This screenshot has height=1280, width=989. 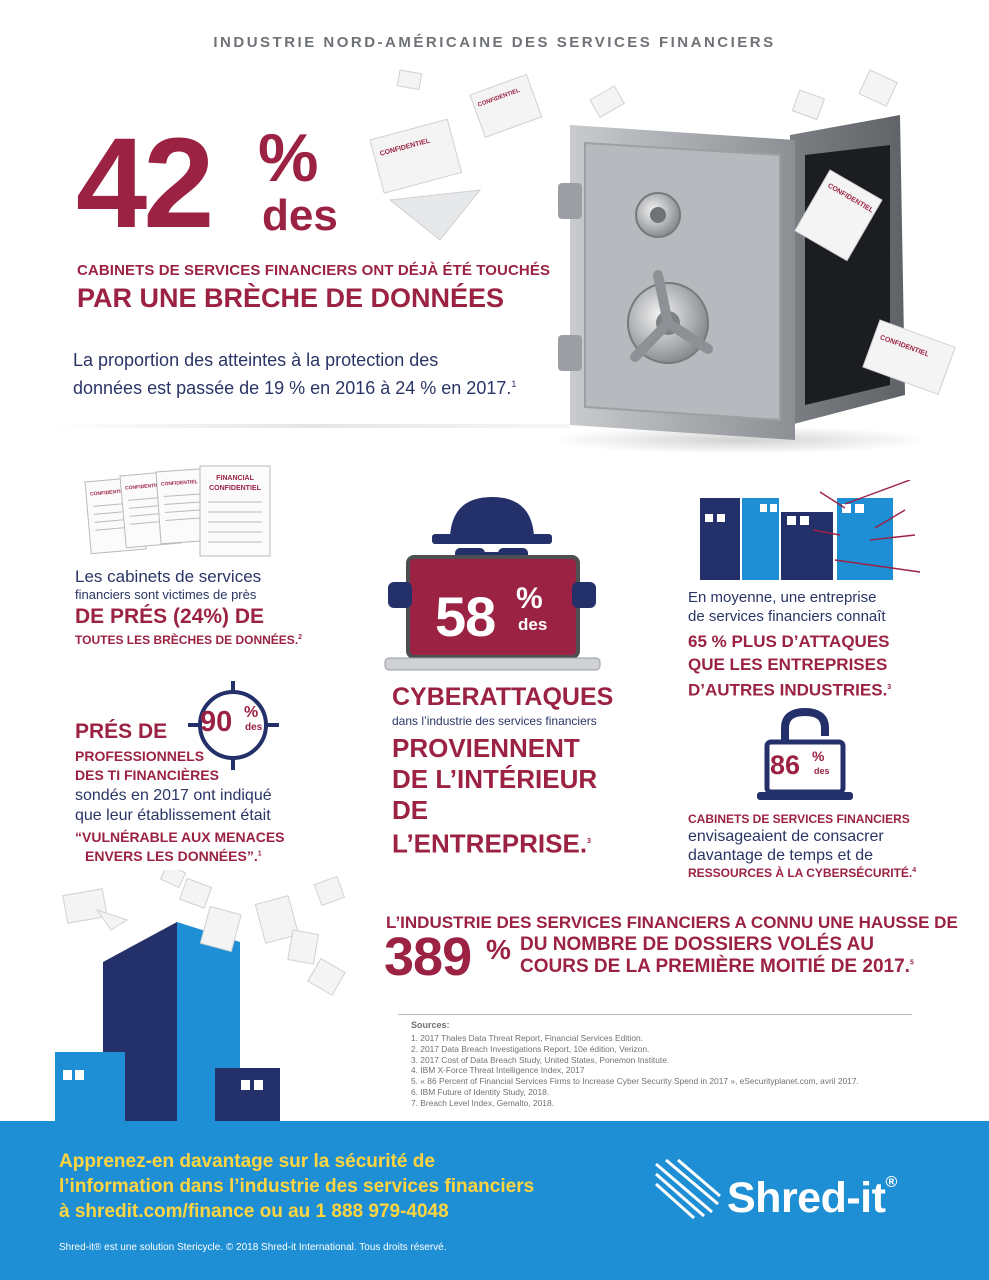 I want to click on center-stat-headline-3: DE L’ENTREPRISE., so click(x=490, y=827).